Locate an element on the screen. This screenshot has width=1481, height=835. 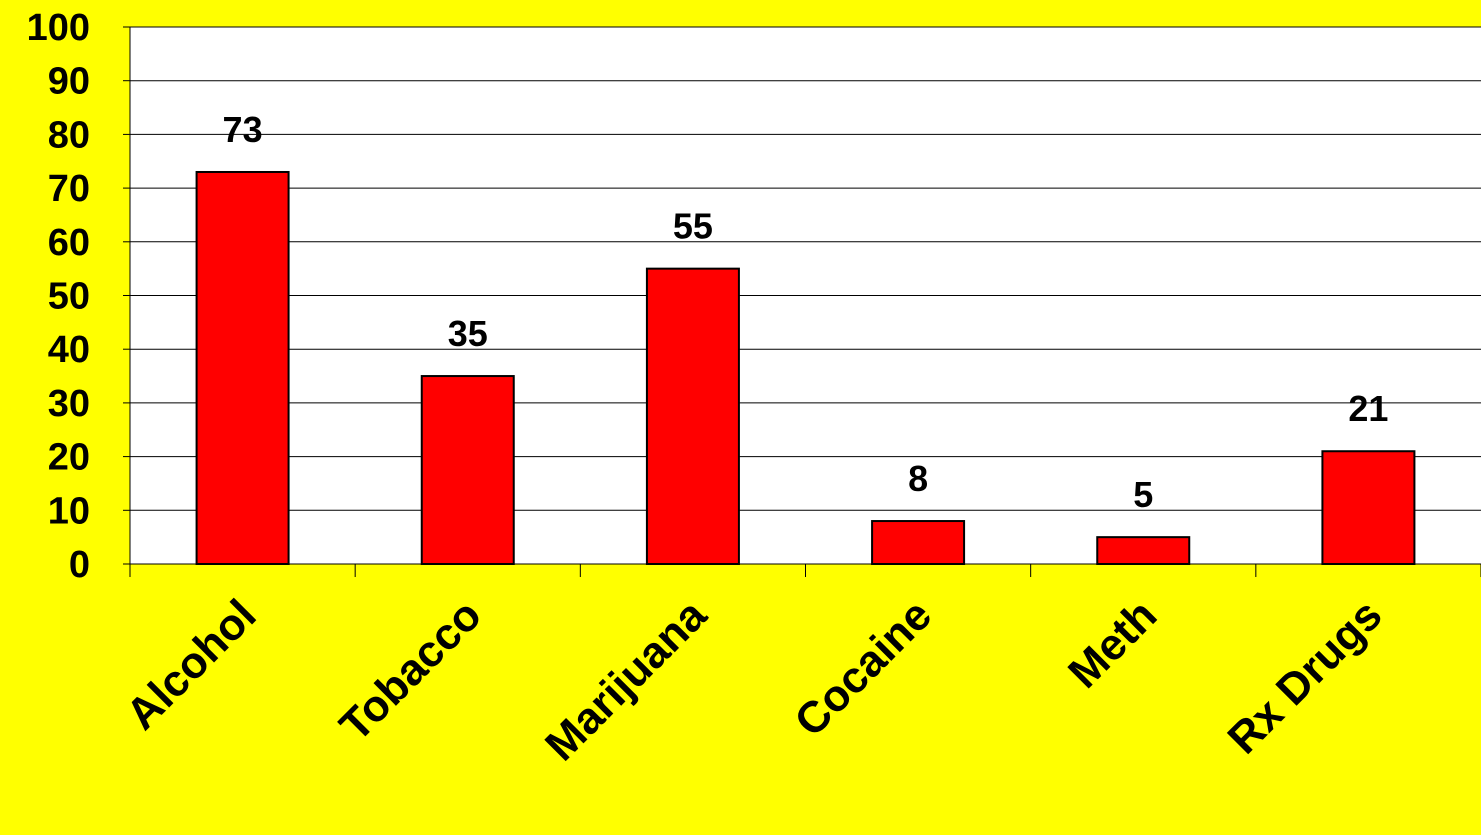
x-tick-label: Tobacco is located at coordinates (411, 670).